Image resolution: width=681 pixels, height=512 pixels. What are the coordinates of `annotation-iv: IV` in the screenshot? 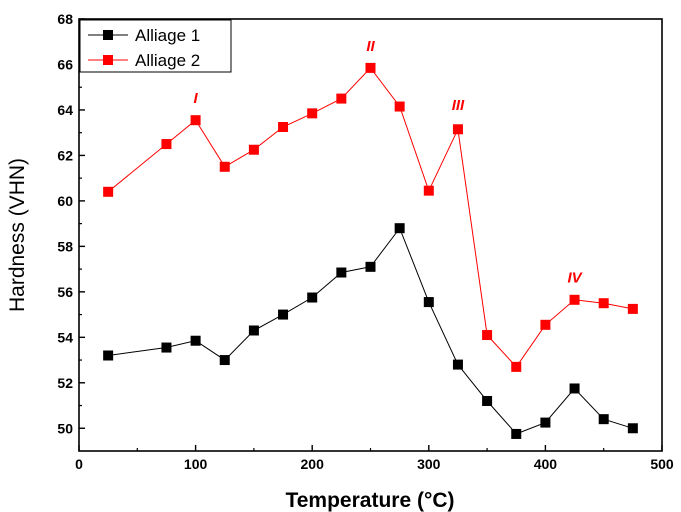 It's located at (575, 278).